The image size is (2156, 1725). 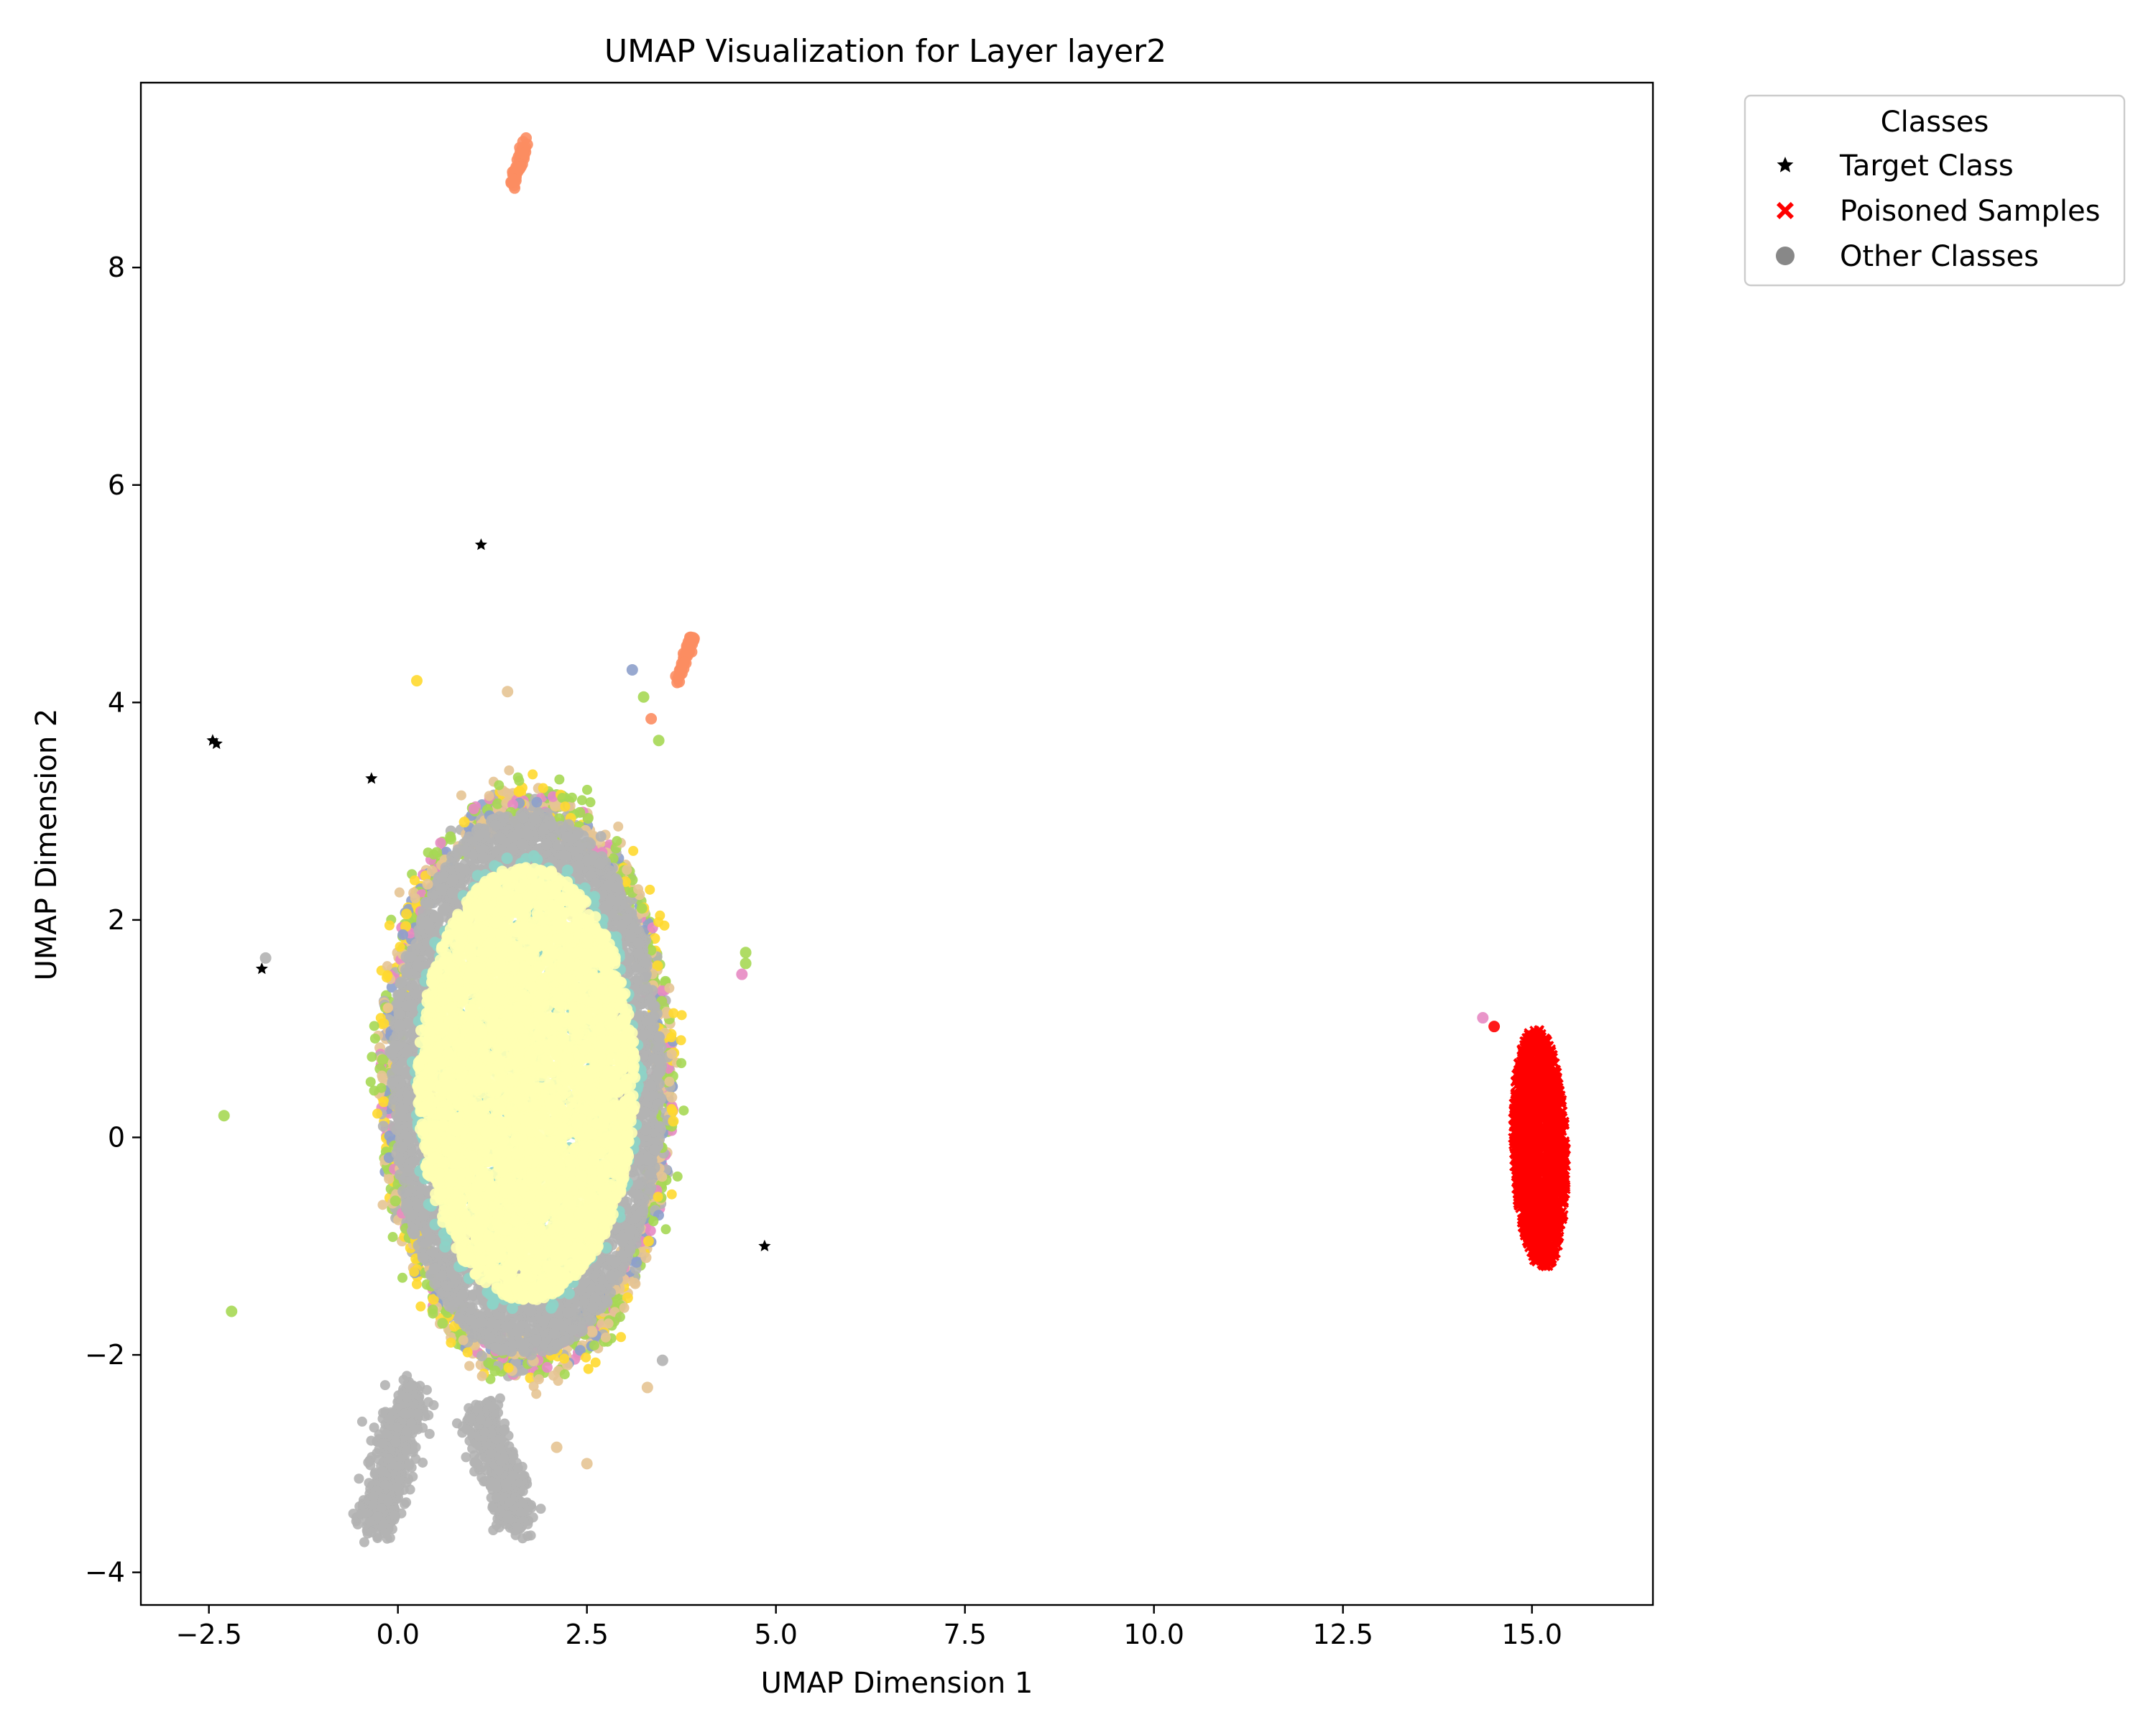 What do you see at coordinates (885, 51) in the screenshot?
I see `chart-title: UMAP Visualization for Layer layer2` at bounding box center [885, 51].